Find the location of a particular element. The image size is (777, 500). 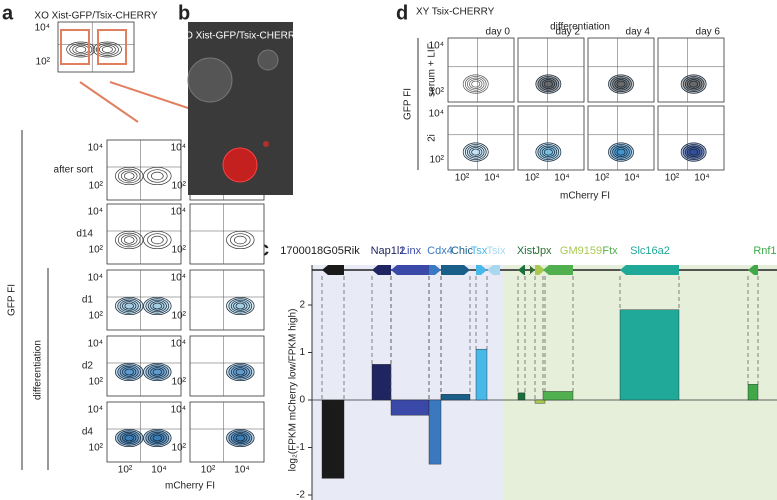

panel-title: XO Xist-GFP/Tsix-CHERRY is located at coordinates (95, 16).